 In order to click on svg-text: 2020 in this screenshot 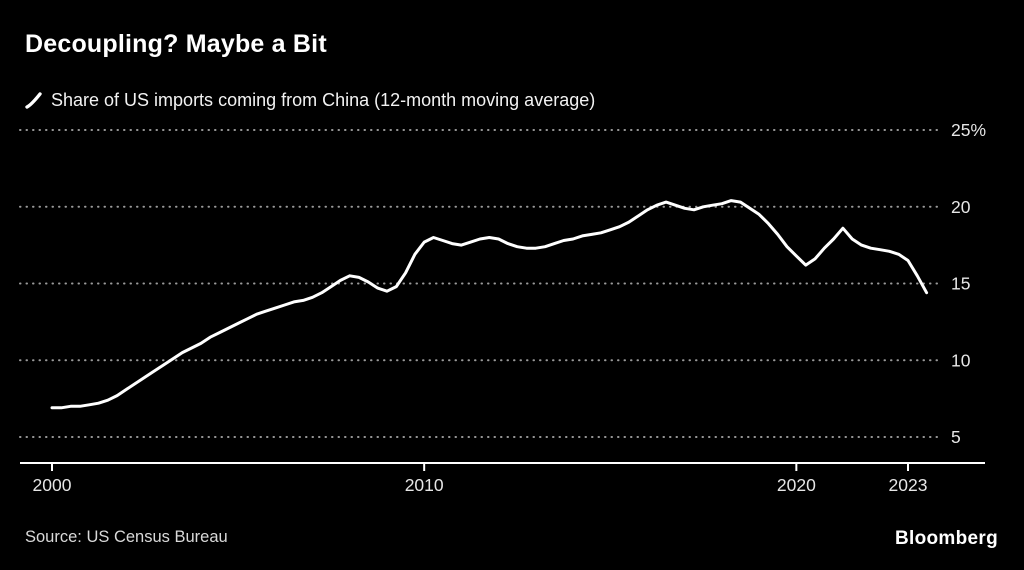, I will do `click(796, 485)`.